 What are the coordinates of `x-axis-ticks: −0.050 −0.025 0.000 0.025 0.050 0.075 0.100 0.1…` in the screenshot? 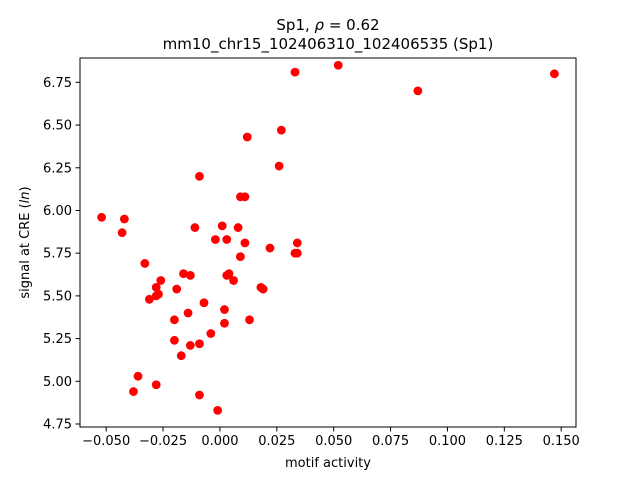 It's located at (331, 438).